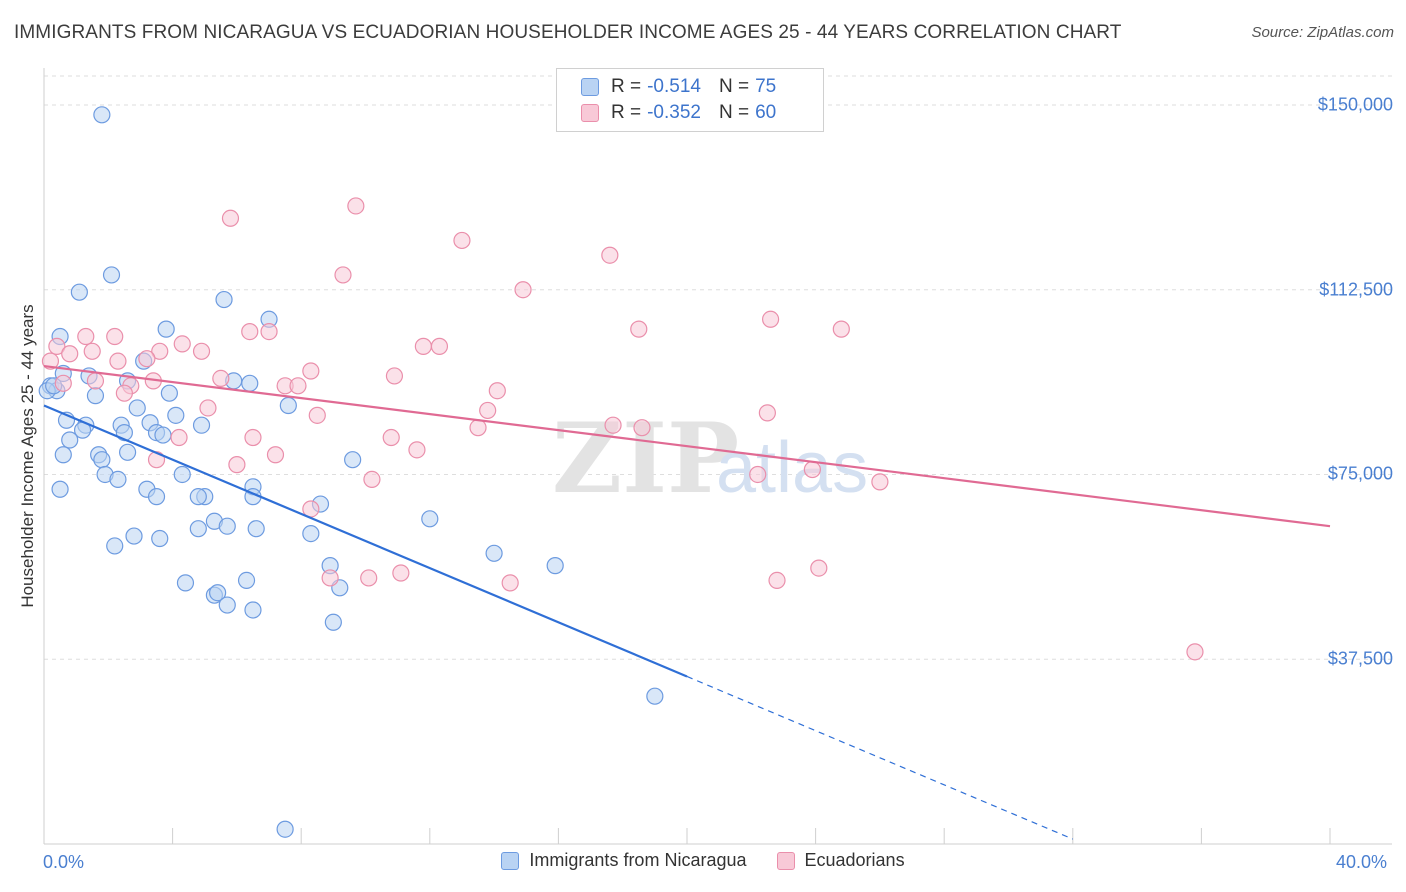  Describe the element at coordinates (1362, 862) in the screenshot. I see `x-tick-label-max: 40.0%` at that location.